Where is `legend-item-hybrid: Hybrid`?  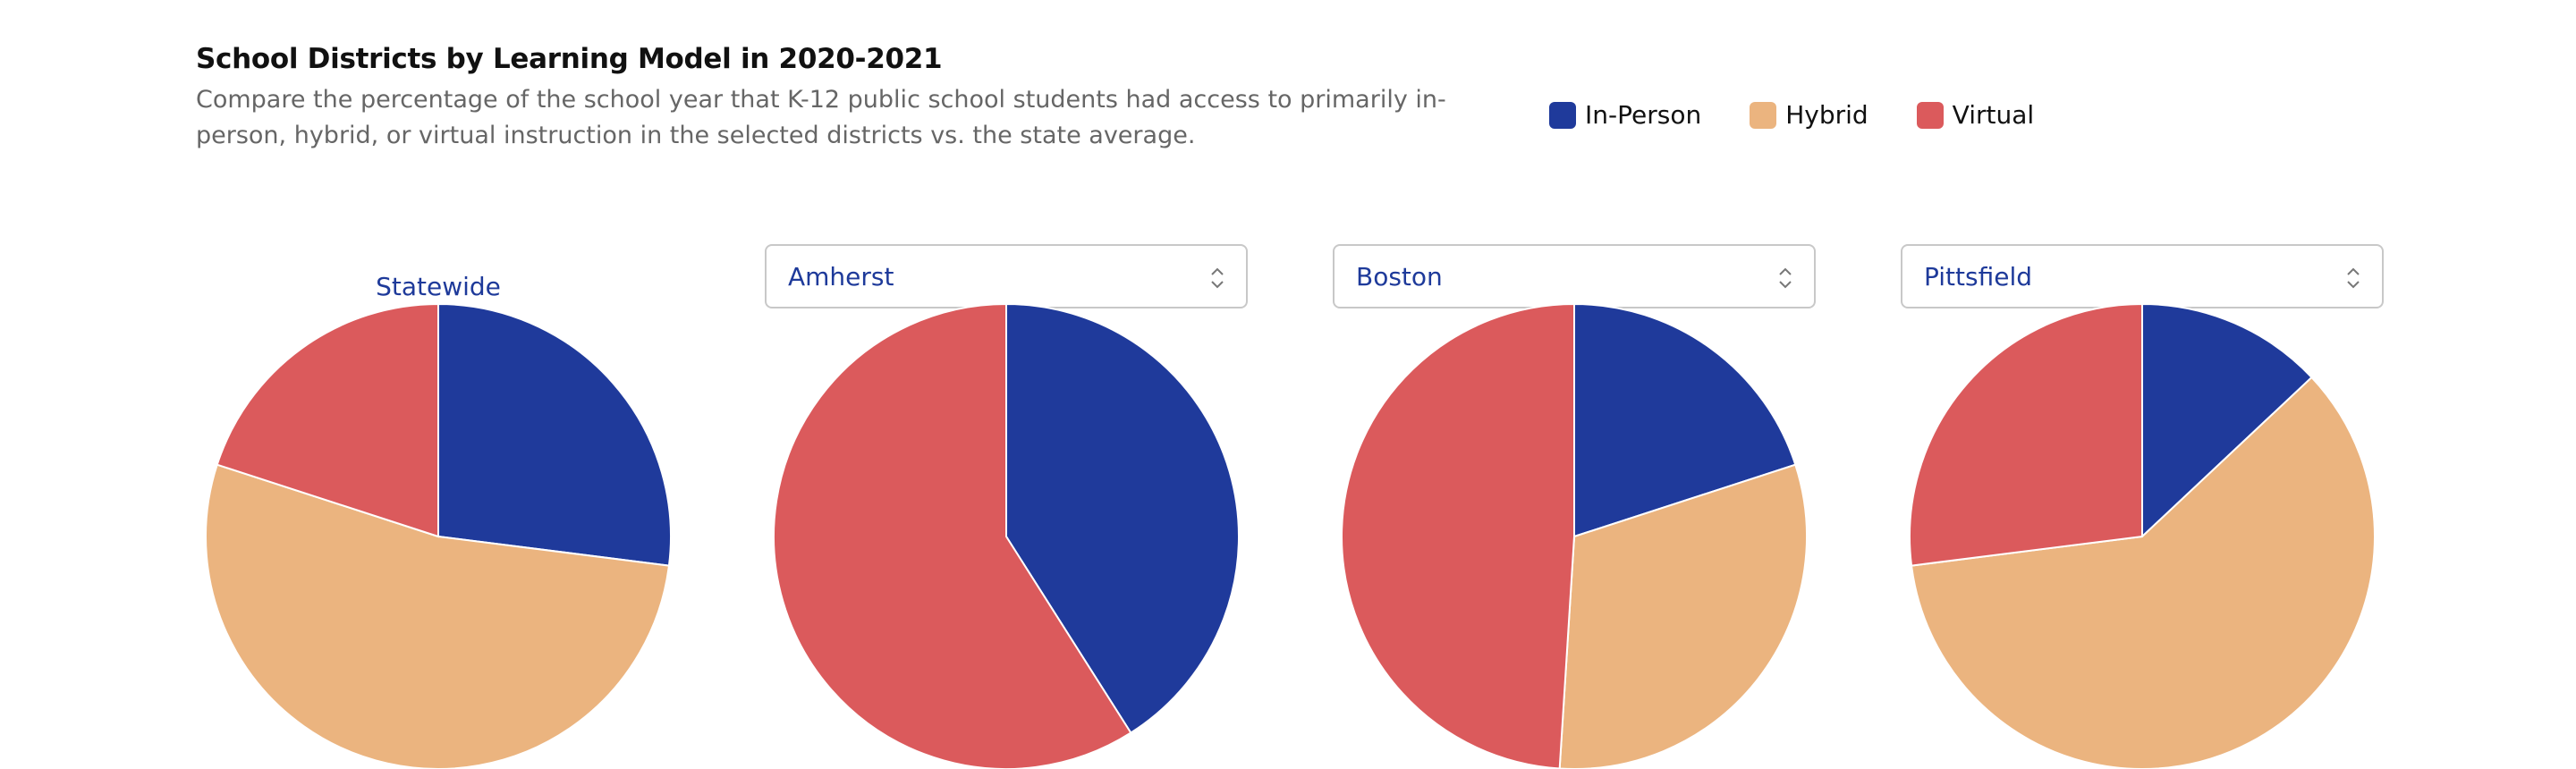
legend-item-hybrid: Hybrid is located at coordinates (1809, 115).